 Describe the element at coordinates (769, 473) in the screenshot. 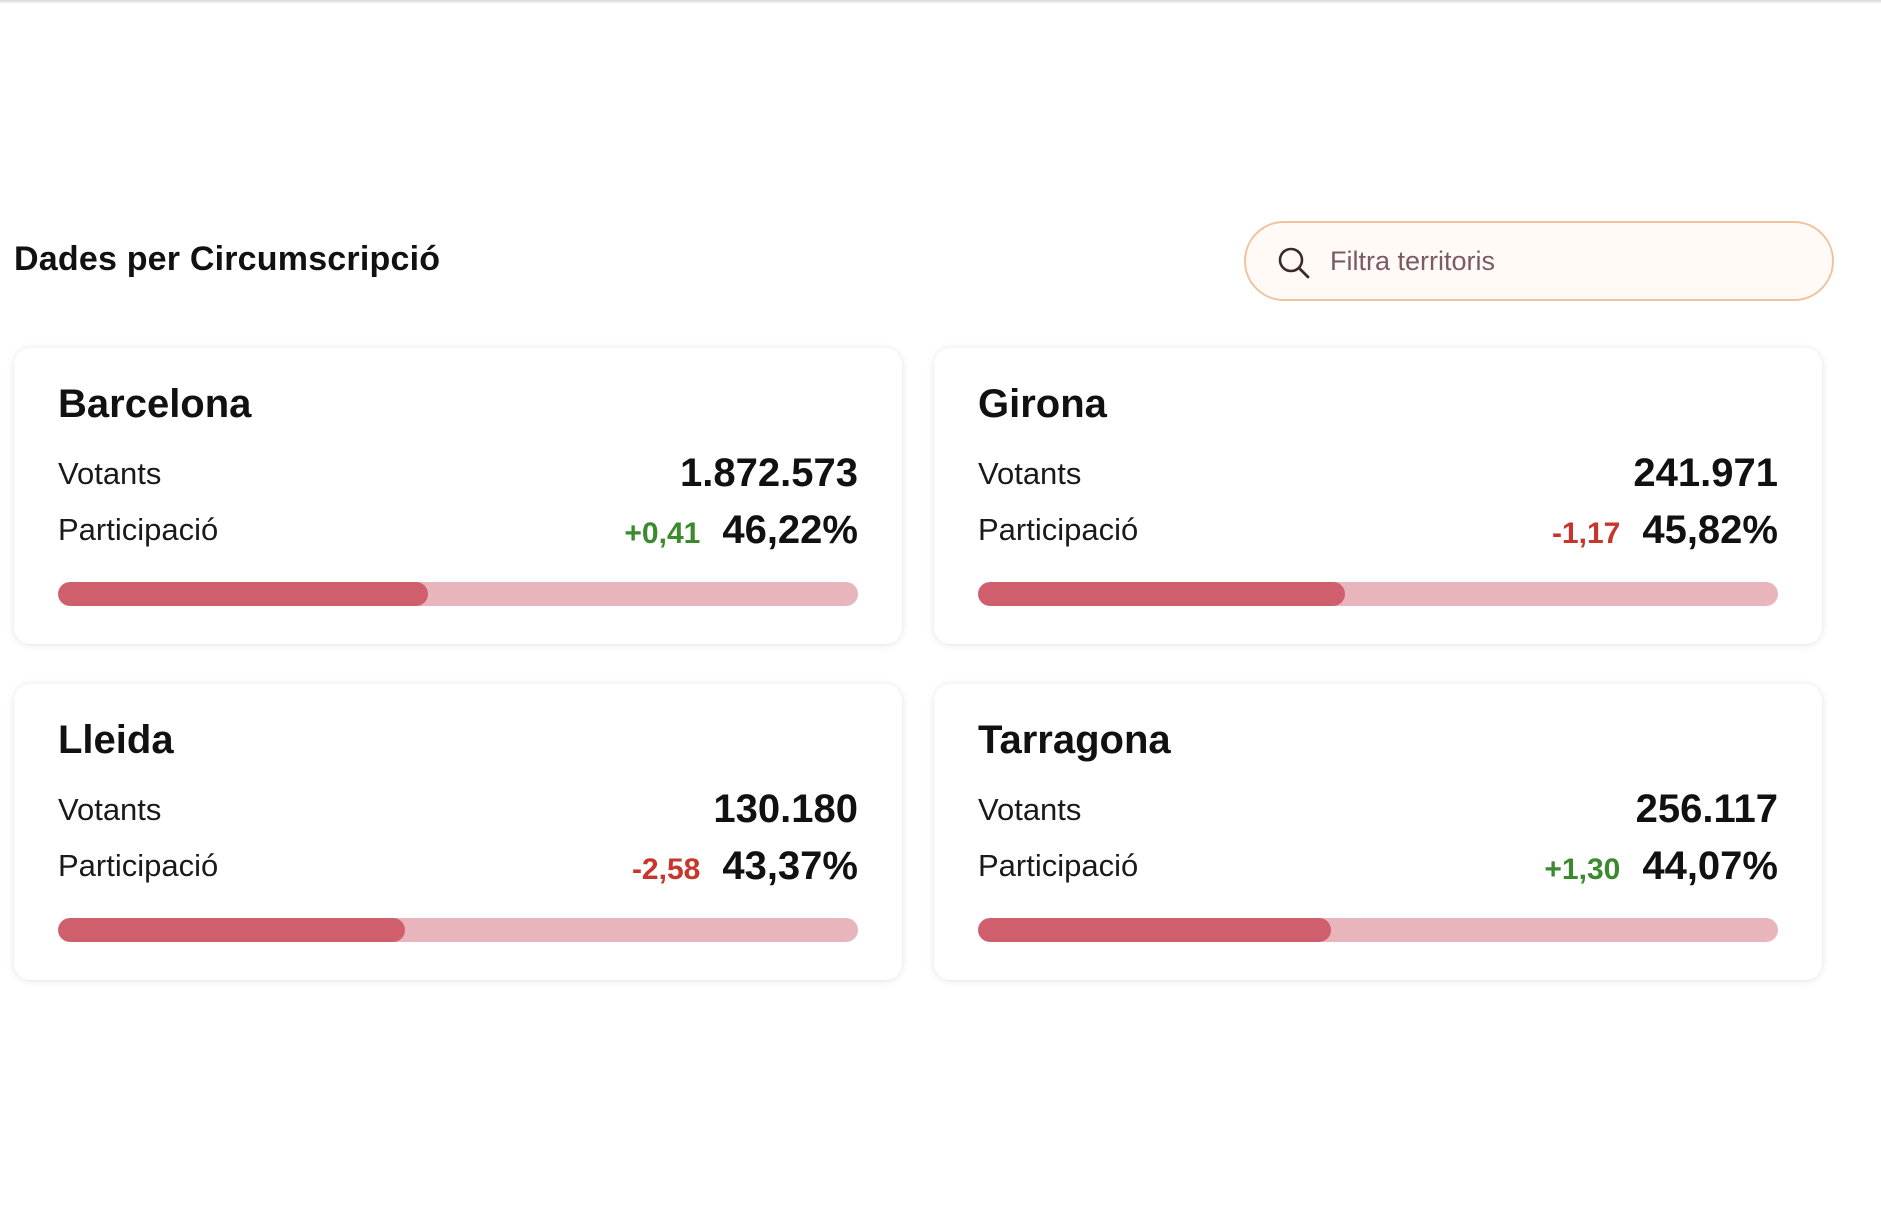

I see `votants-value: 1.872.573` at that location.